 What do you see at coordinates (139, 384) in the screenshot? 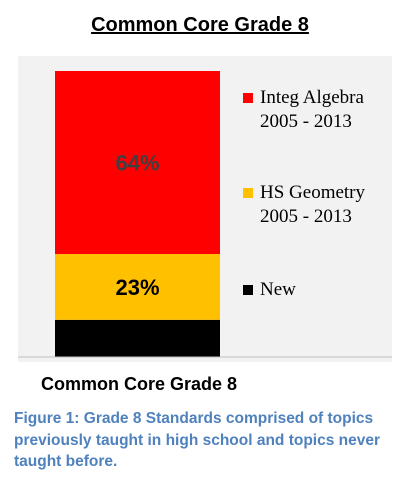
I see `category-label: Common Core Grade 8` at bounding box center [139, 384].